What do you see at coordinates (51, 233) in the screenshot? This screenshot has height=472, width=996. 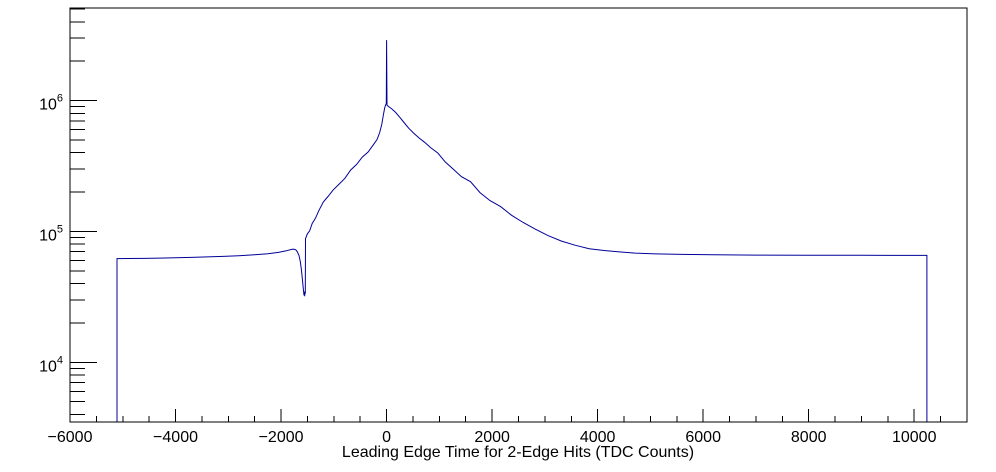 I see `y-tick-label: 10⁵` at bounding box center [51, 233].